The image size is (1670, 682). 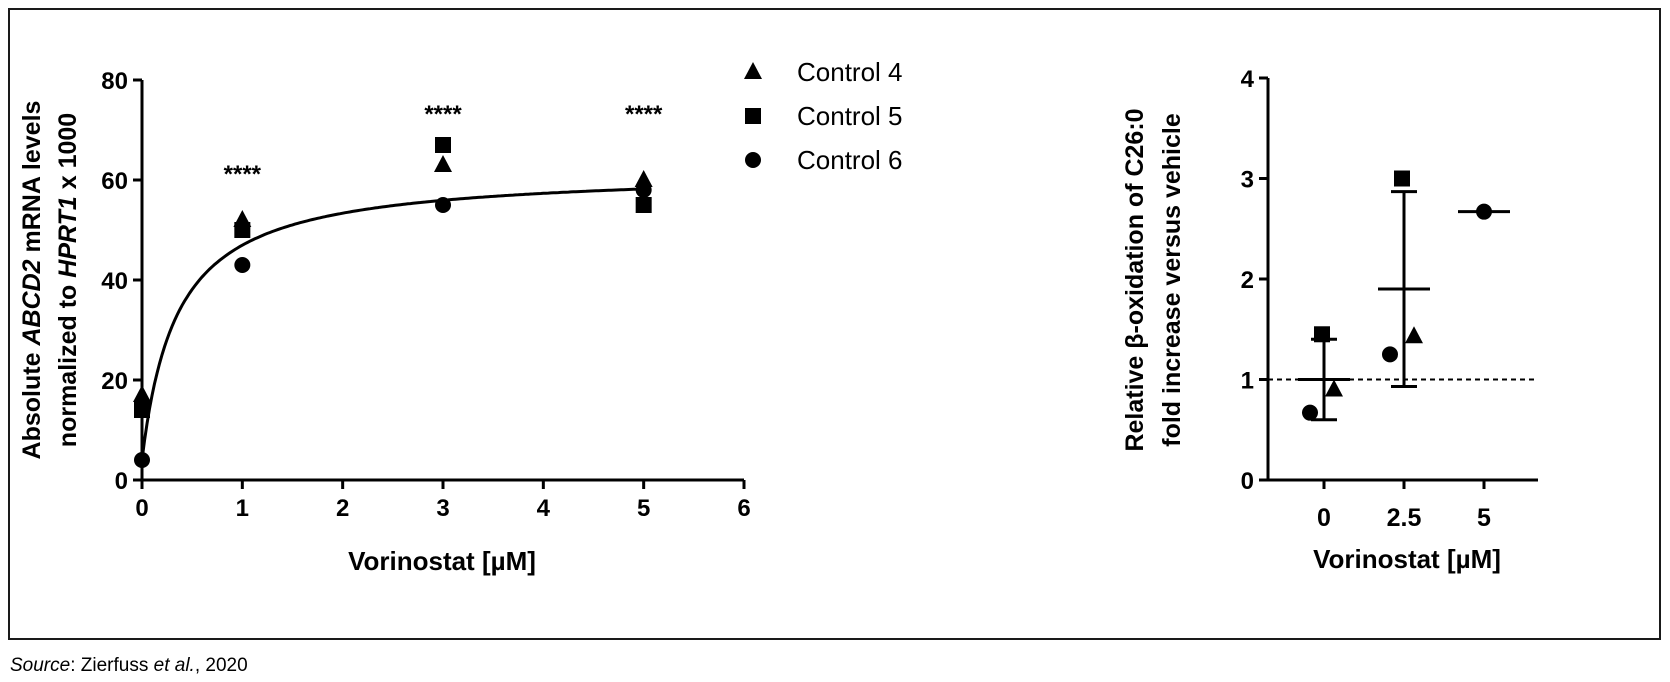 What do you see at coordinates (1247, 481) in the screenshot?
I see `beta-ox-y-tick-label: 0` at bounding box center [1247, 481].